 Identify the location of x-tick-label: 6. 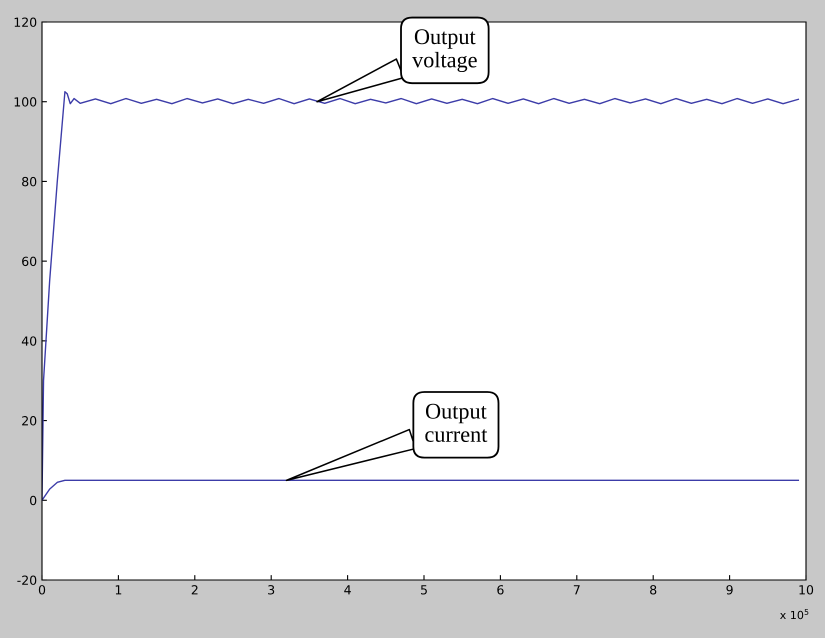
(500, 590).